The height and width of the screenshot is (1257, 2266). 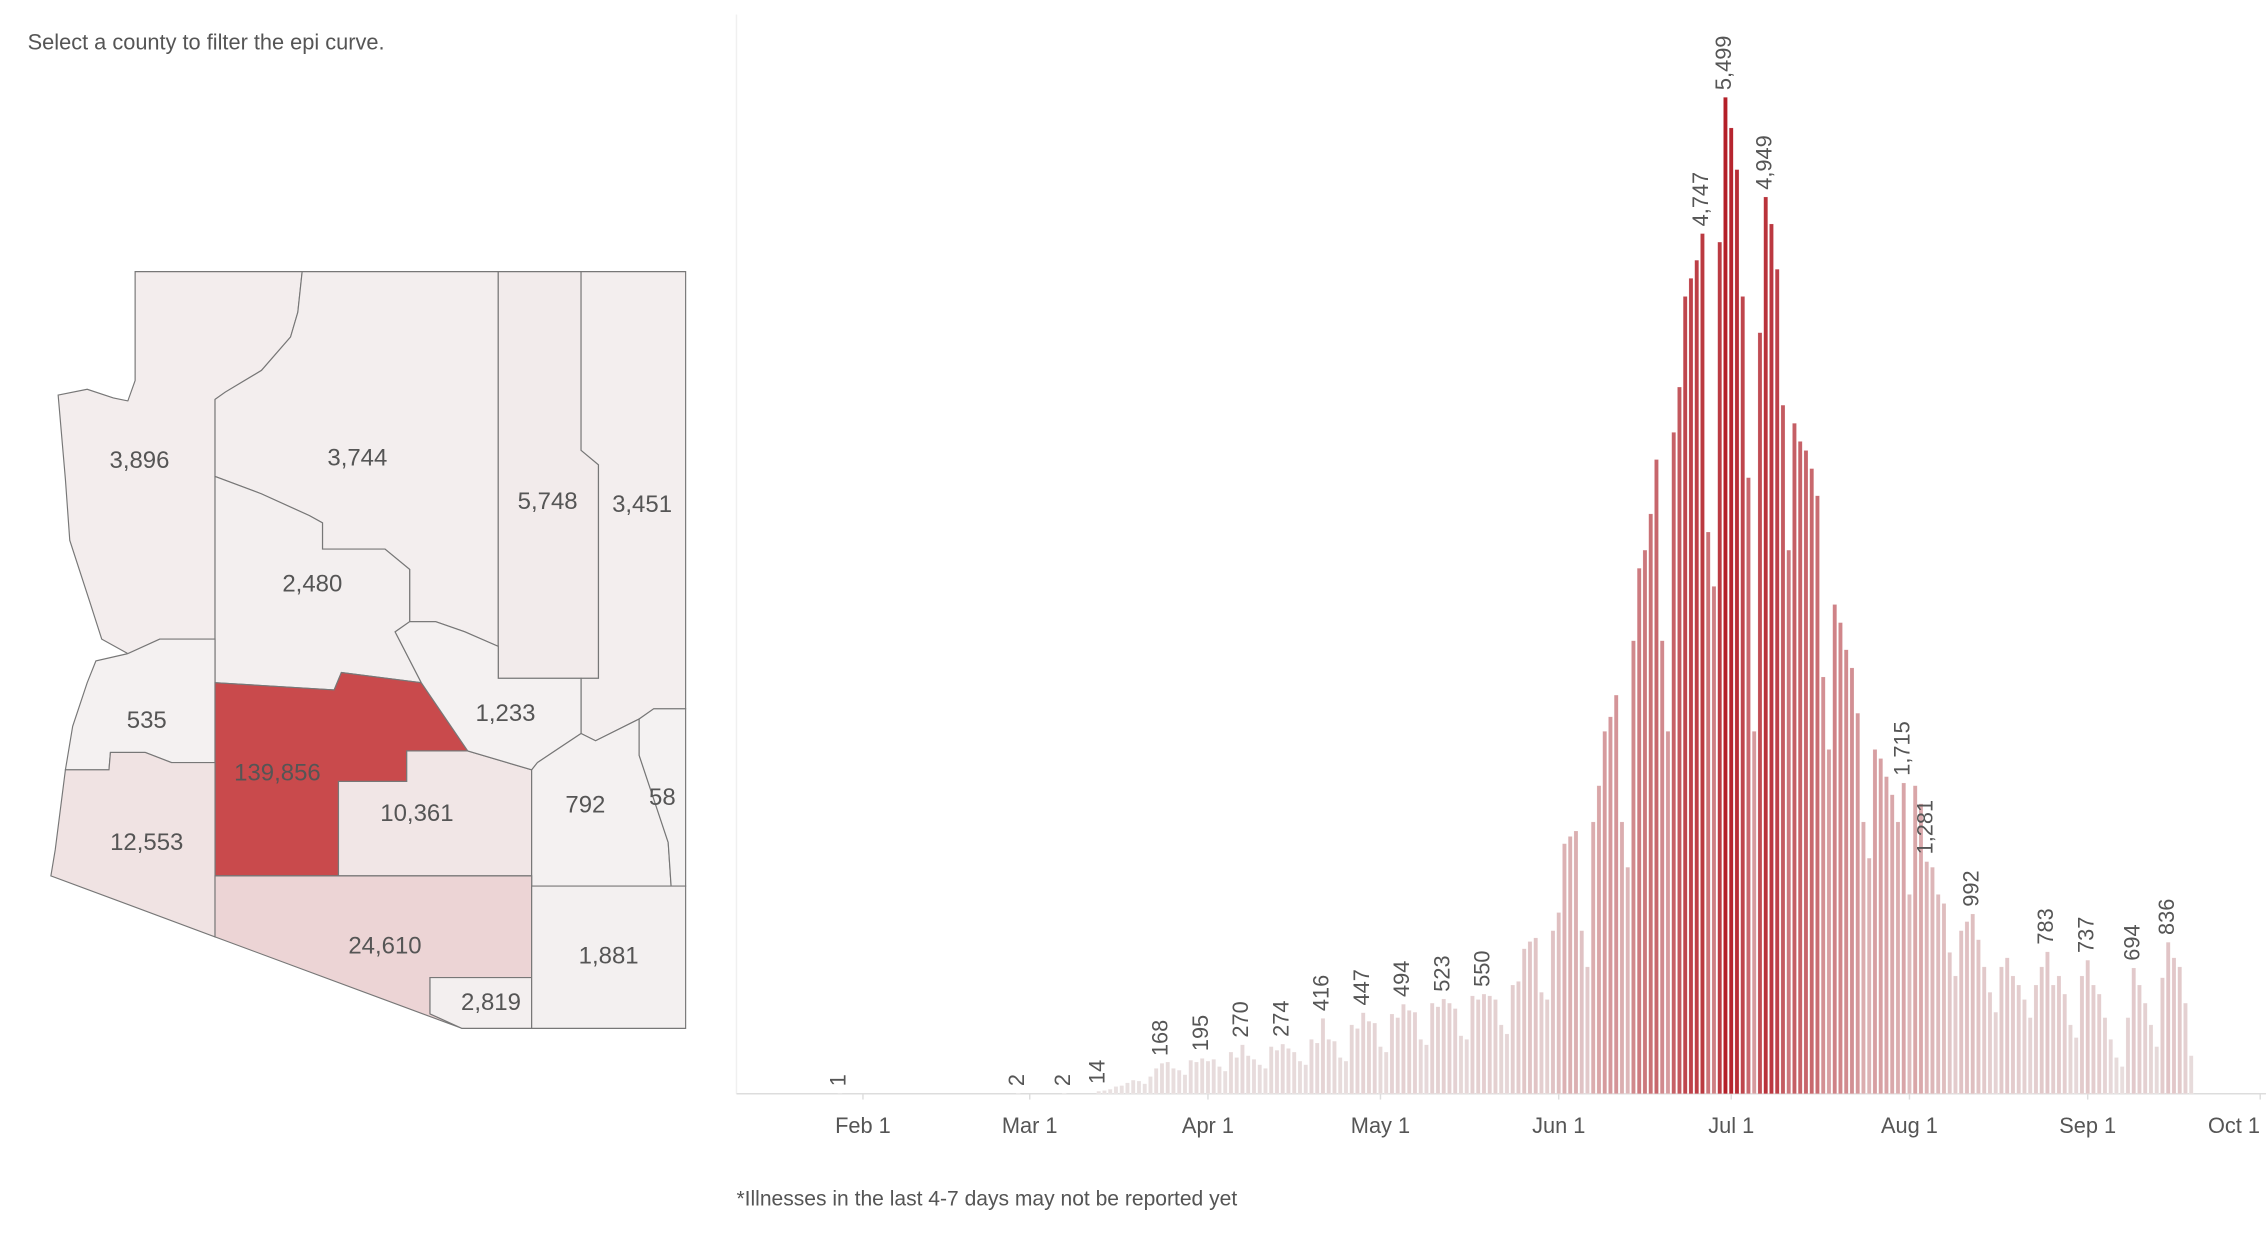 What do you see at coordinates (1280, 1018) in the screenshot?
I see `data-label: 274` at bounding box center [1280, 1018].